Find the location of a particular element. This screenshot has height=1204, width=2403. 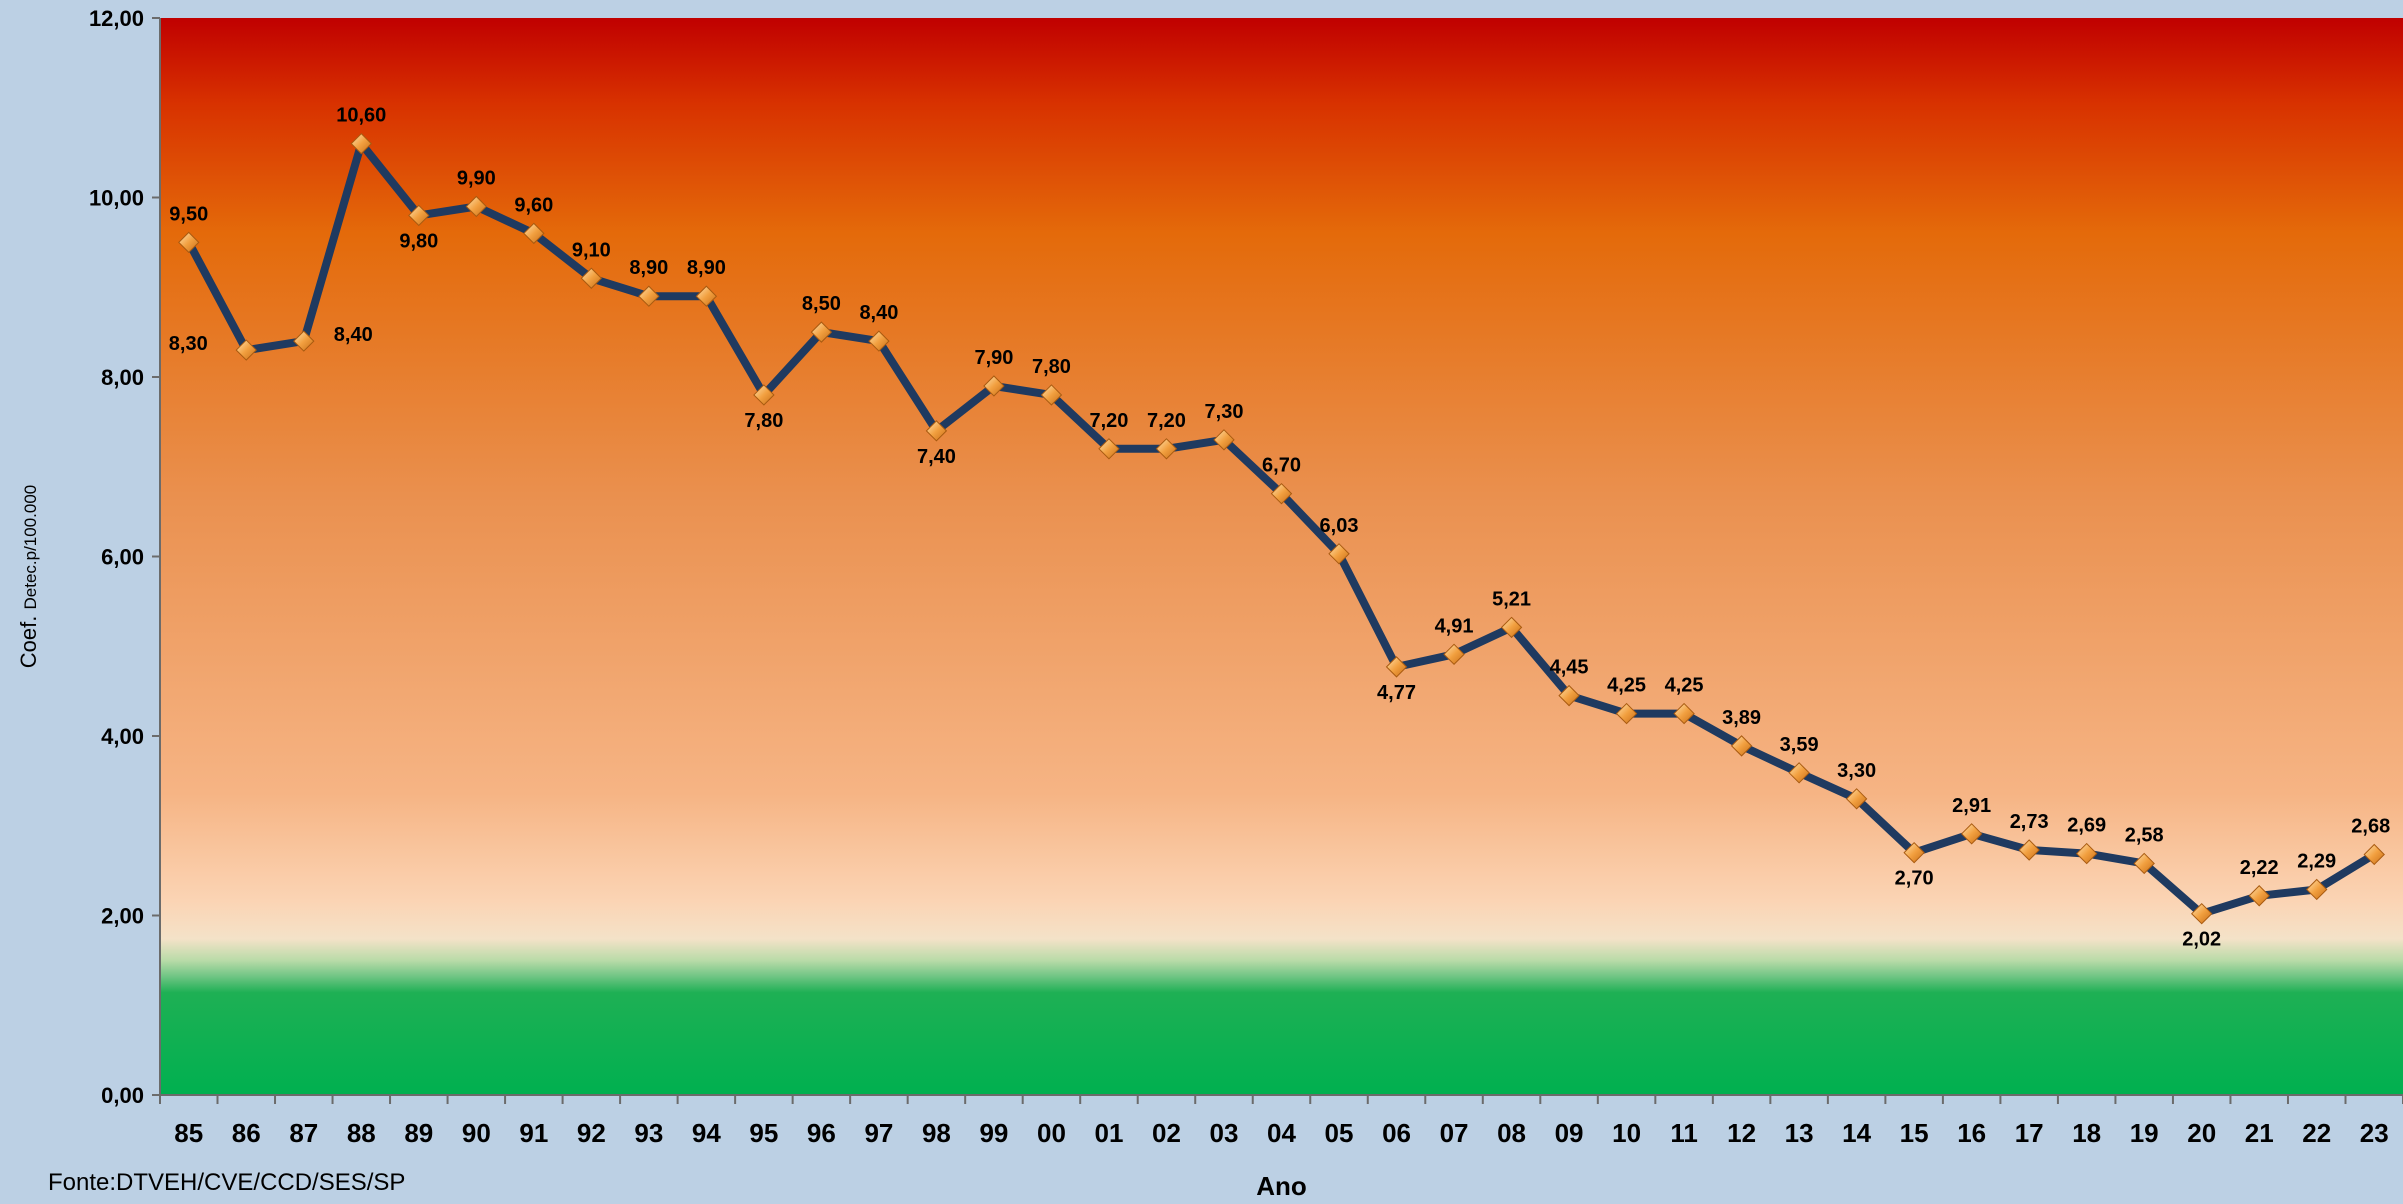

x-tick-label: 15 is located at coordinates (1914, 1133).